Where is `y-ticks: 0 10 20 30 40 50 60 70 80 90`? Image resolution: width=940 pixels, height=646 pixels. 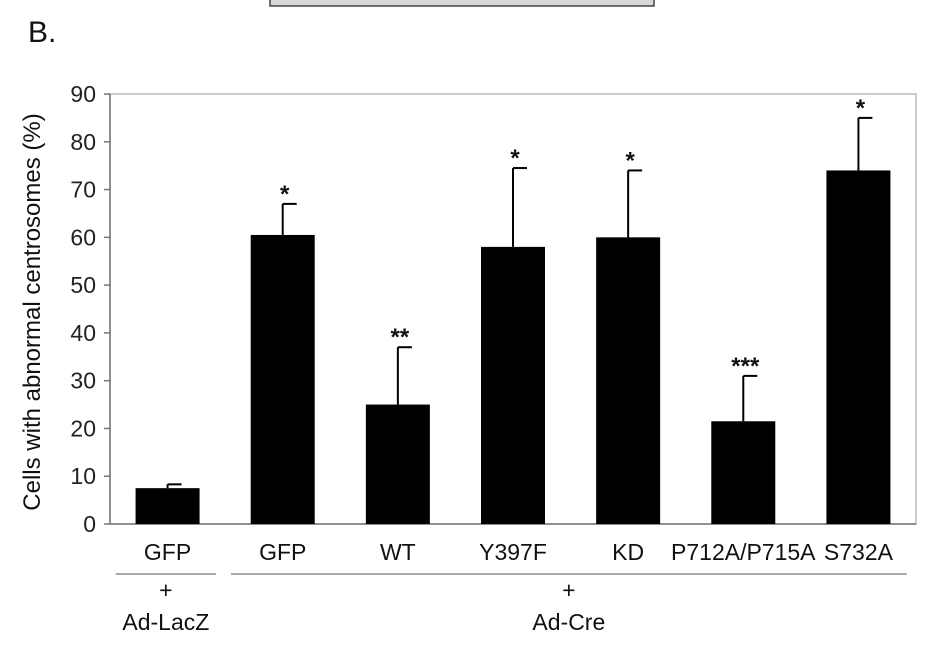
y-ticks: 0 10 20 30 40 50 60 70 80 90 is located at coordinates (90, 309).